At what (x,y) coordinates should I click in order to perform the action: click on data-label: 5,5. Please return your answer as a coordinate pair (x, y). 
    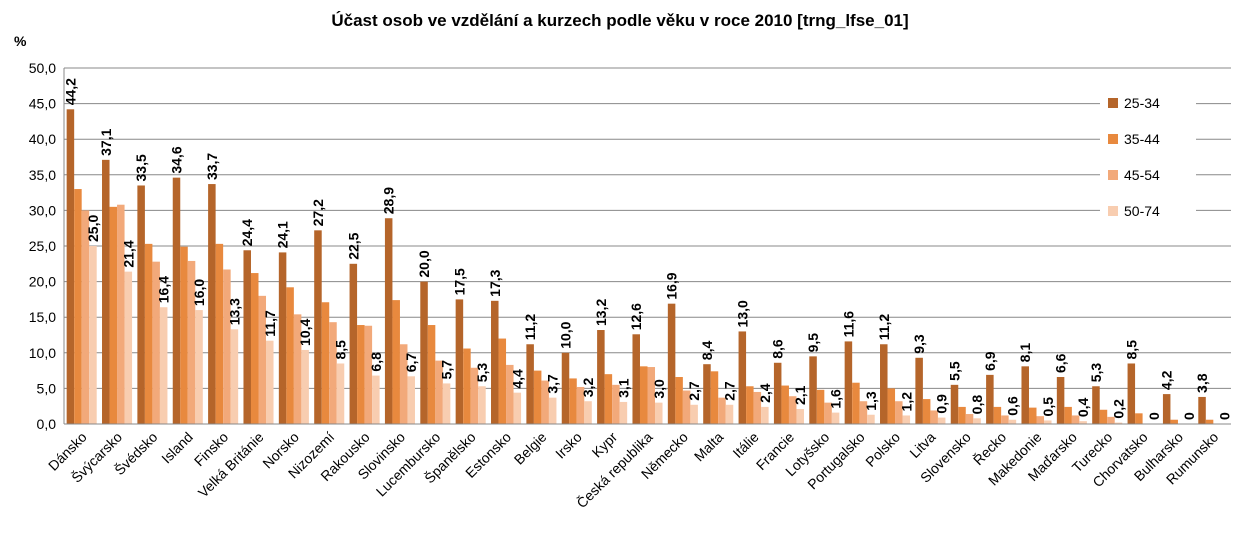
    Looking at the image, I should click on (955, 371).